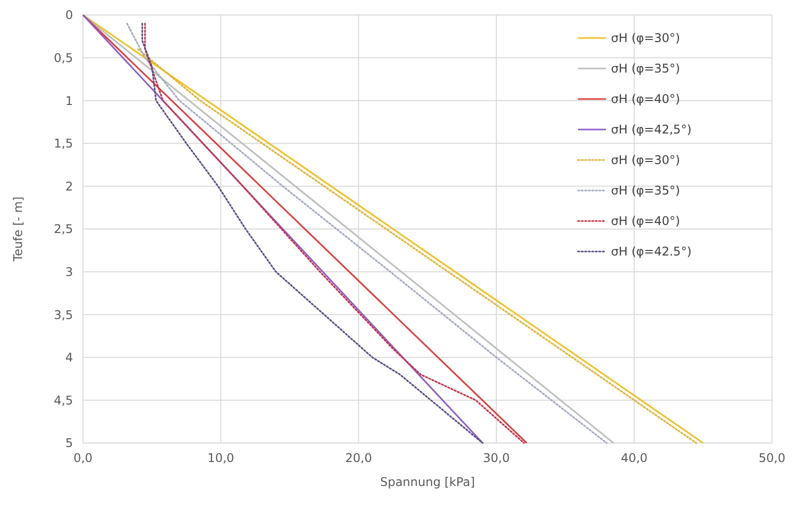 This screenshot has height=512, width=796. What do you see at coordinates (358, 458) in the screenshot?
I see `x-tick-label: 20,0` at bounding box center [358, 458].